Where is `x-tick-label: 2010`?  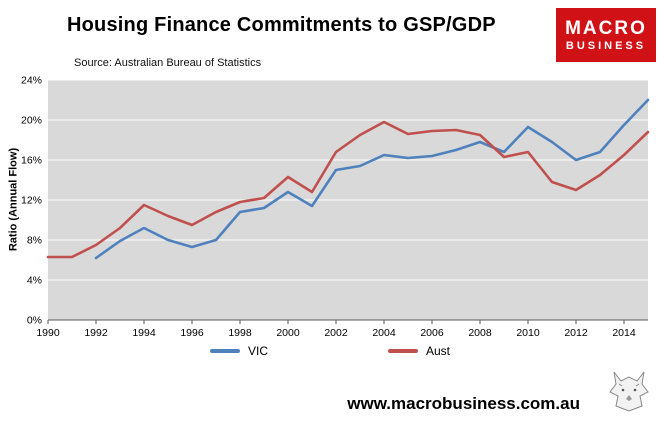
x-tick-label: 2010 is located at coordinates (528, 333).